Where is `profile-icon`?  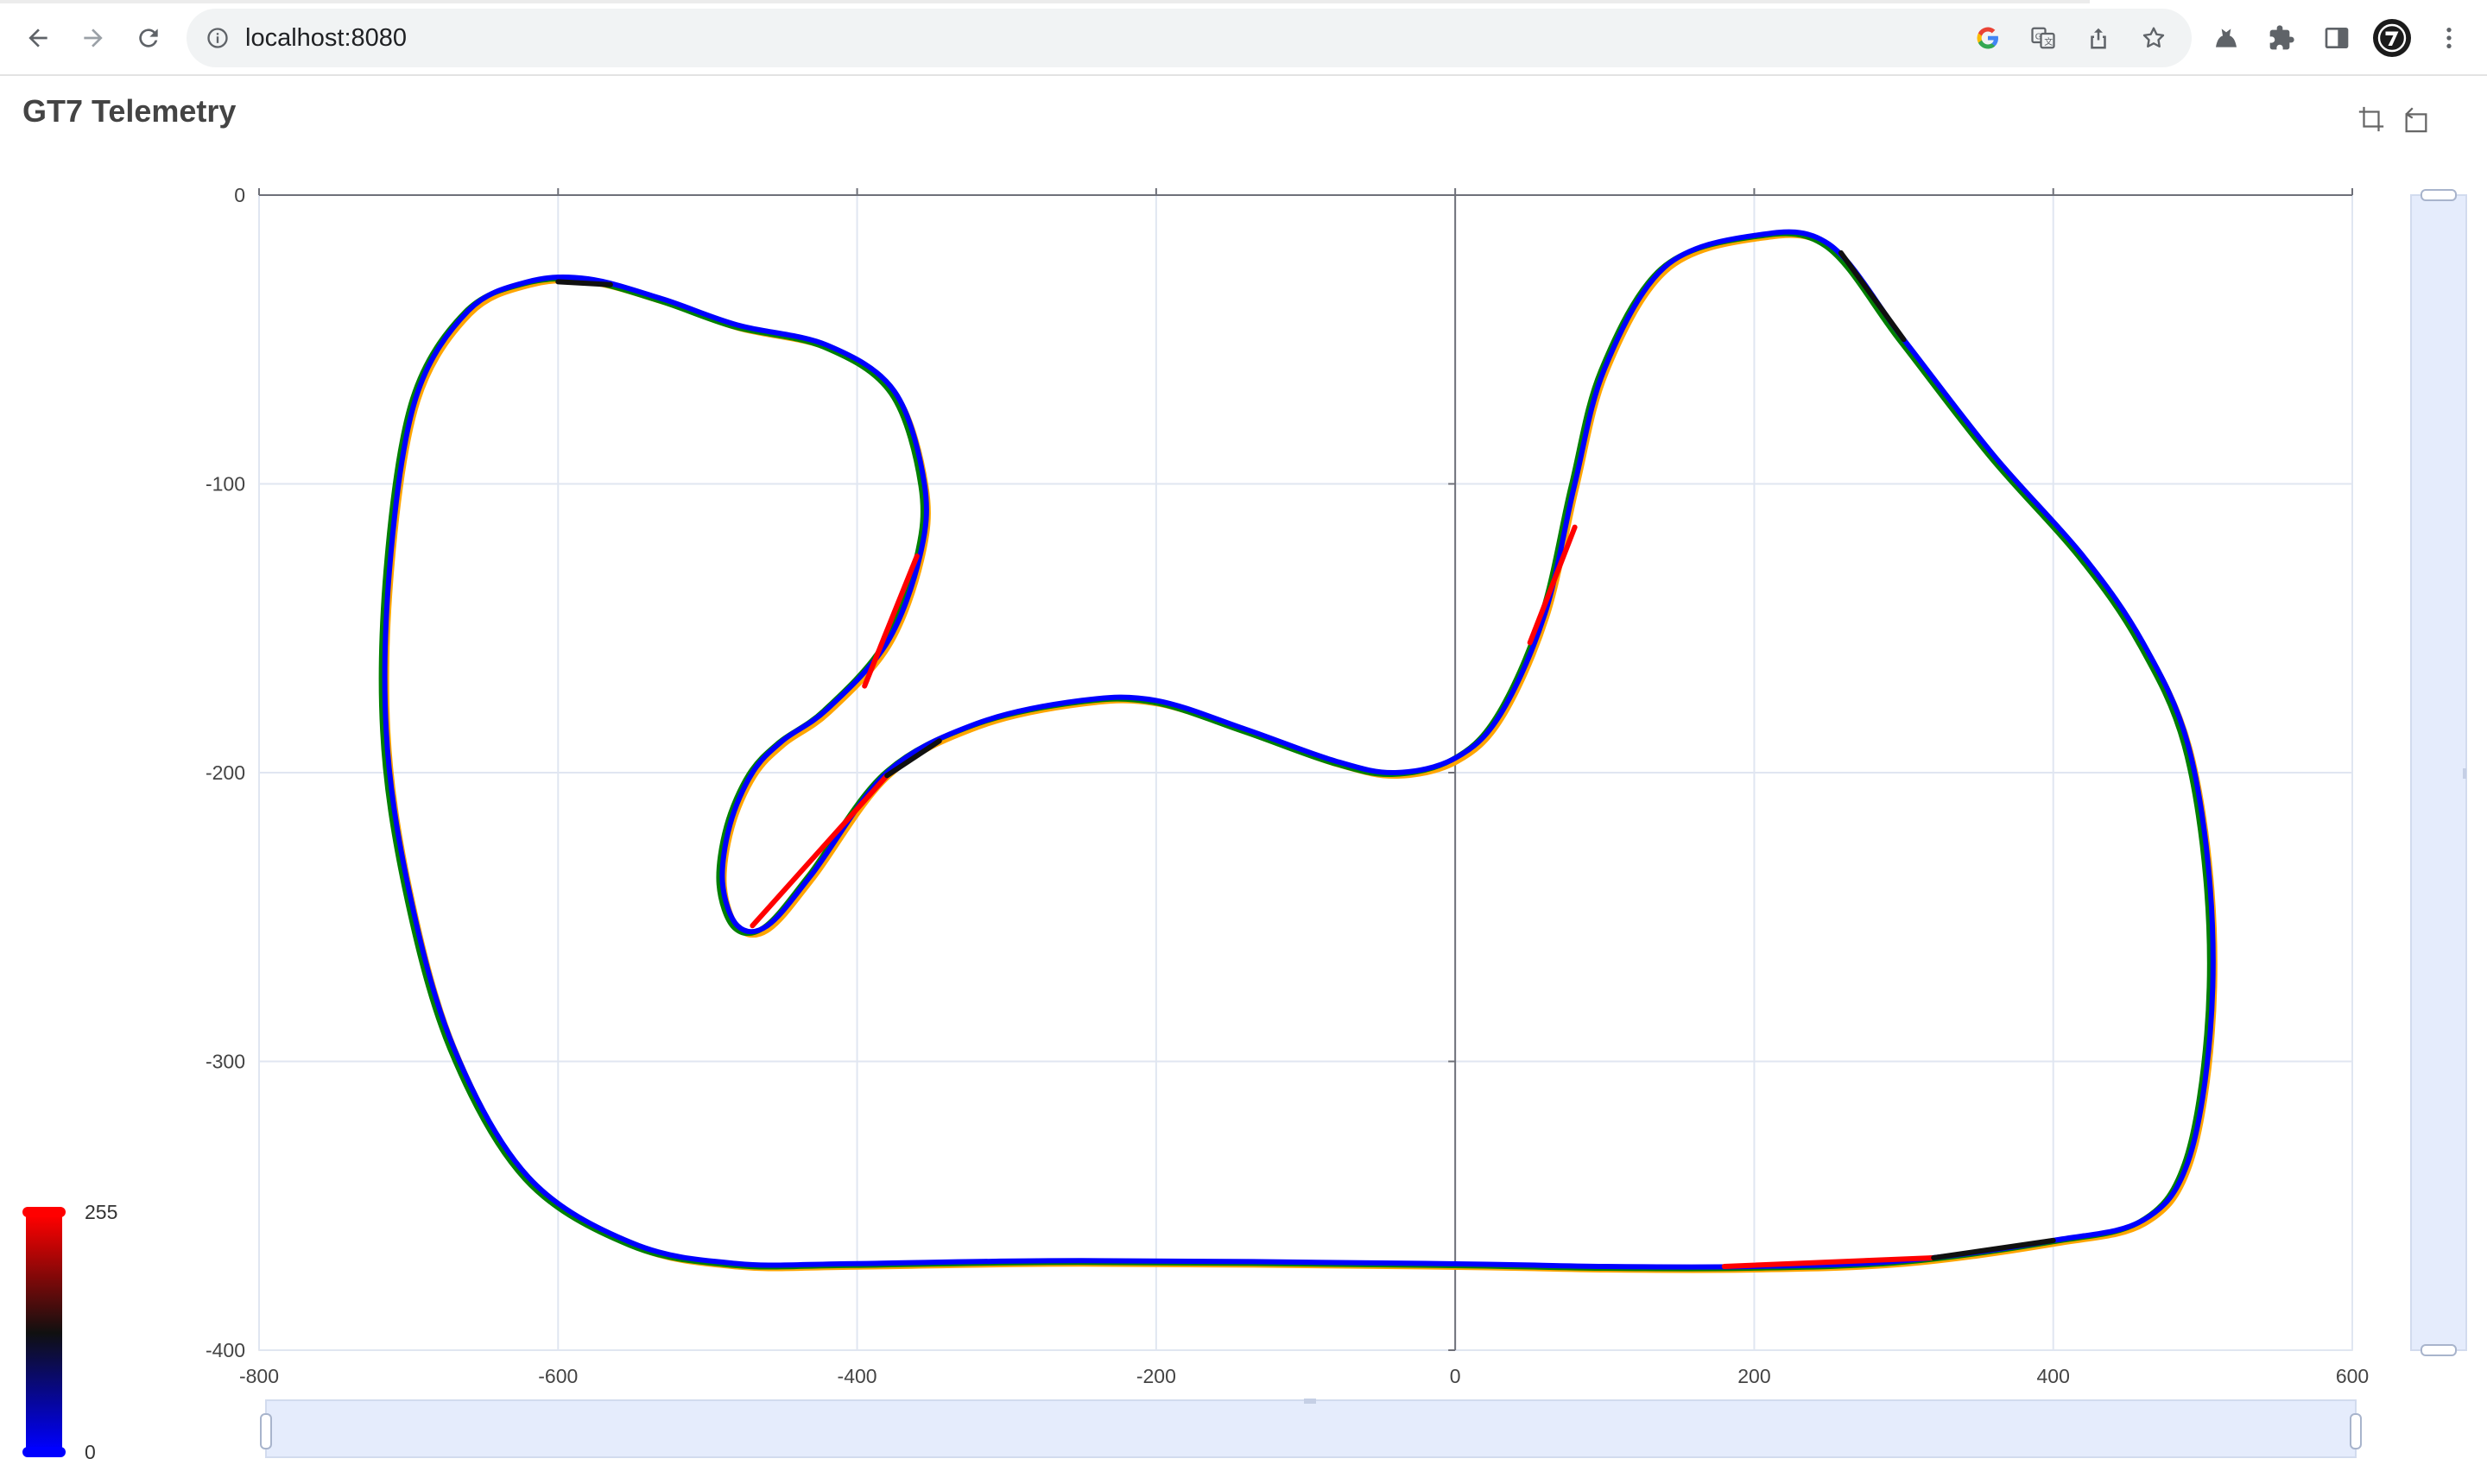
profile-icon is located at coordinates (2392, 38).